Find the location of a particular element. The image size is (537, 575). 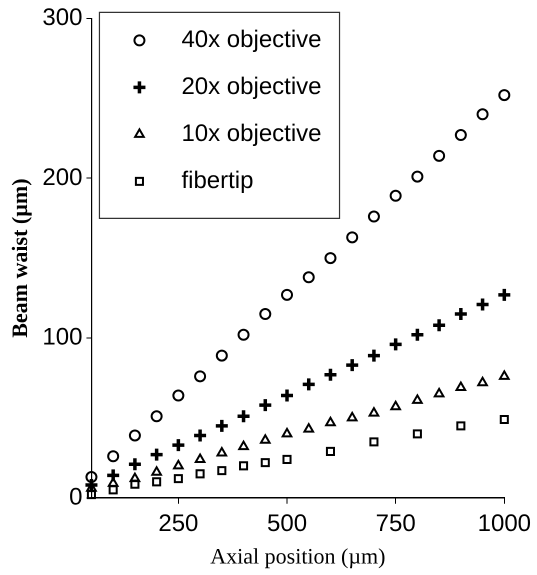

x-axis-title: Axial position (µm) is located at coordinates (298, 556).